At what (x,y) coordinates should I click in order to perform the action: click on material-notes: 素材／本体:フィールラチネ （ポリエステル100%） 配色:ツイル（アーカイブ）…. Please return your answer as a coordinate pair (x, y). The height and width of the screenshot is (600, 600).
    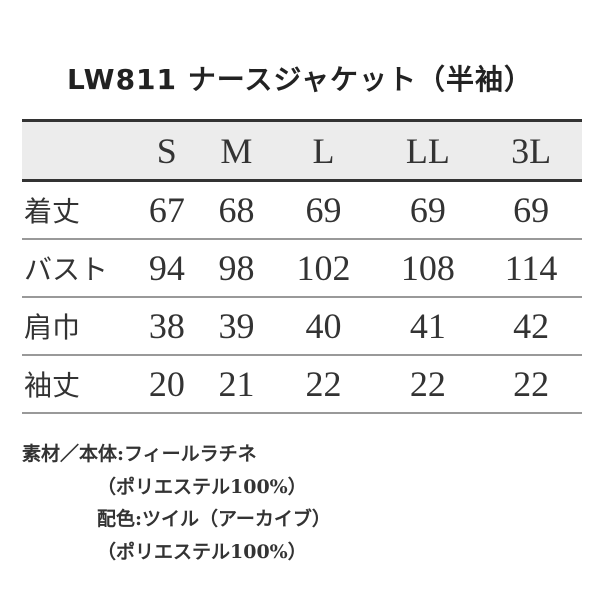
    Looking at the image, I should click on (176, 503).